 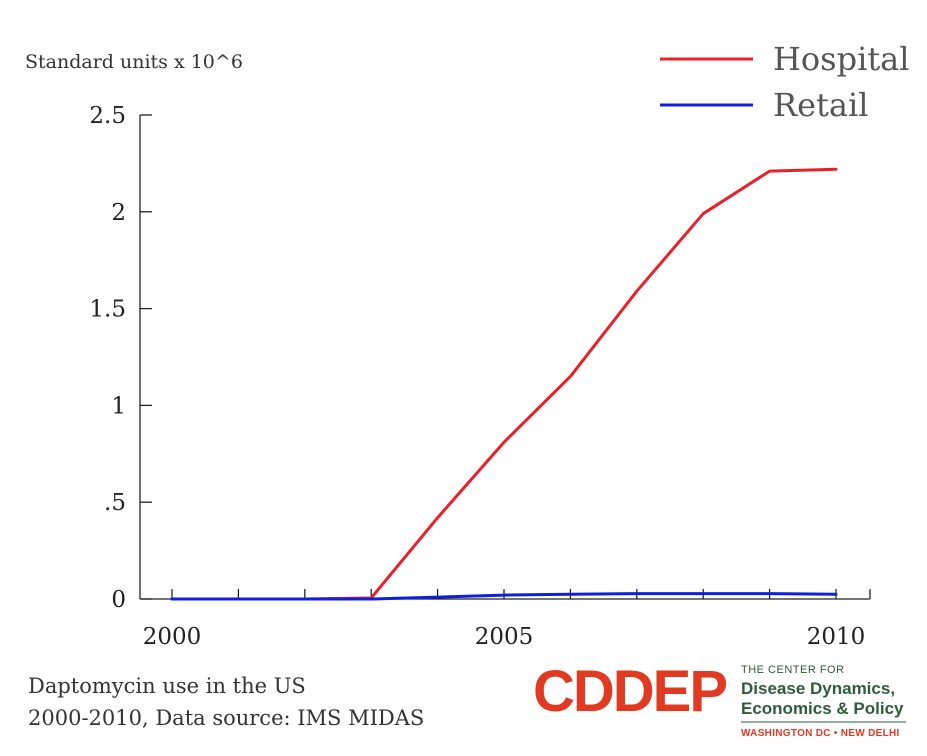 What do you see at coordinates (107, 116) in the screenshot?
I see `y-tick-label: 2.5` at bounding box center [107, 116].